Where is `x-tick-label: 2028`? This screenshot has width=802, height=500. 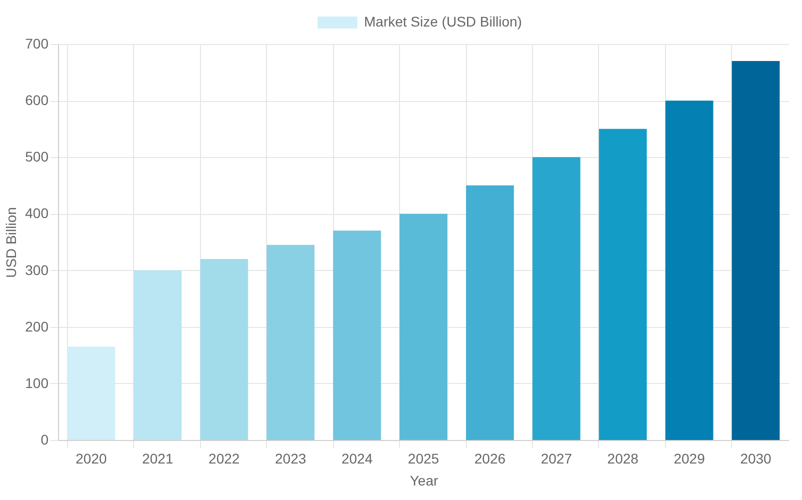
x-tick-label: 2028 is located at coordinates (623, 458).